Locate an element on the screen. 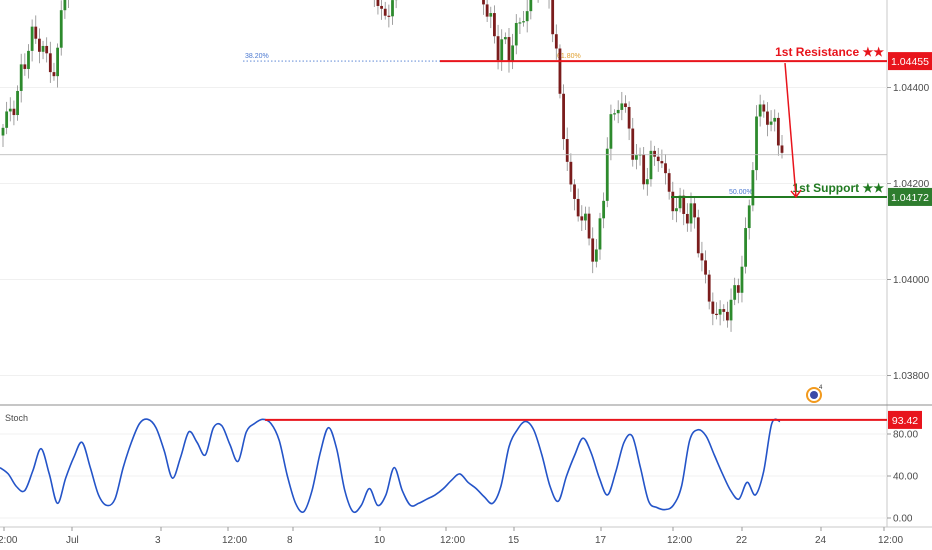  price-badge-text: 1.04172 is located at coordinates (910, 198).